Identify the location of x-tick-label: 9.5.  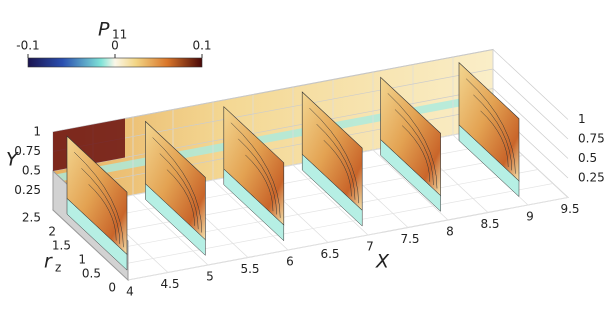
(569, 209).